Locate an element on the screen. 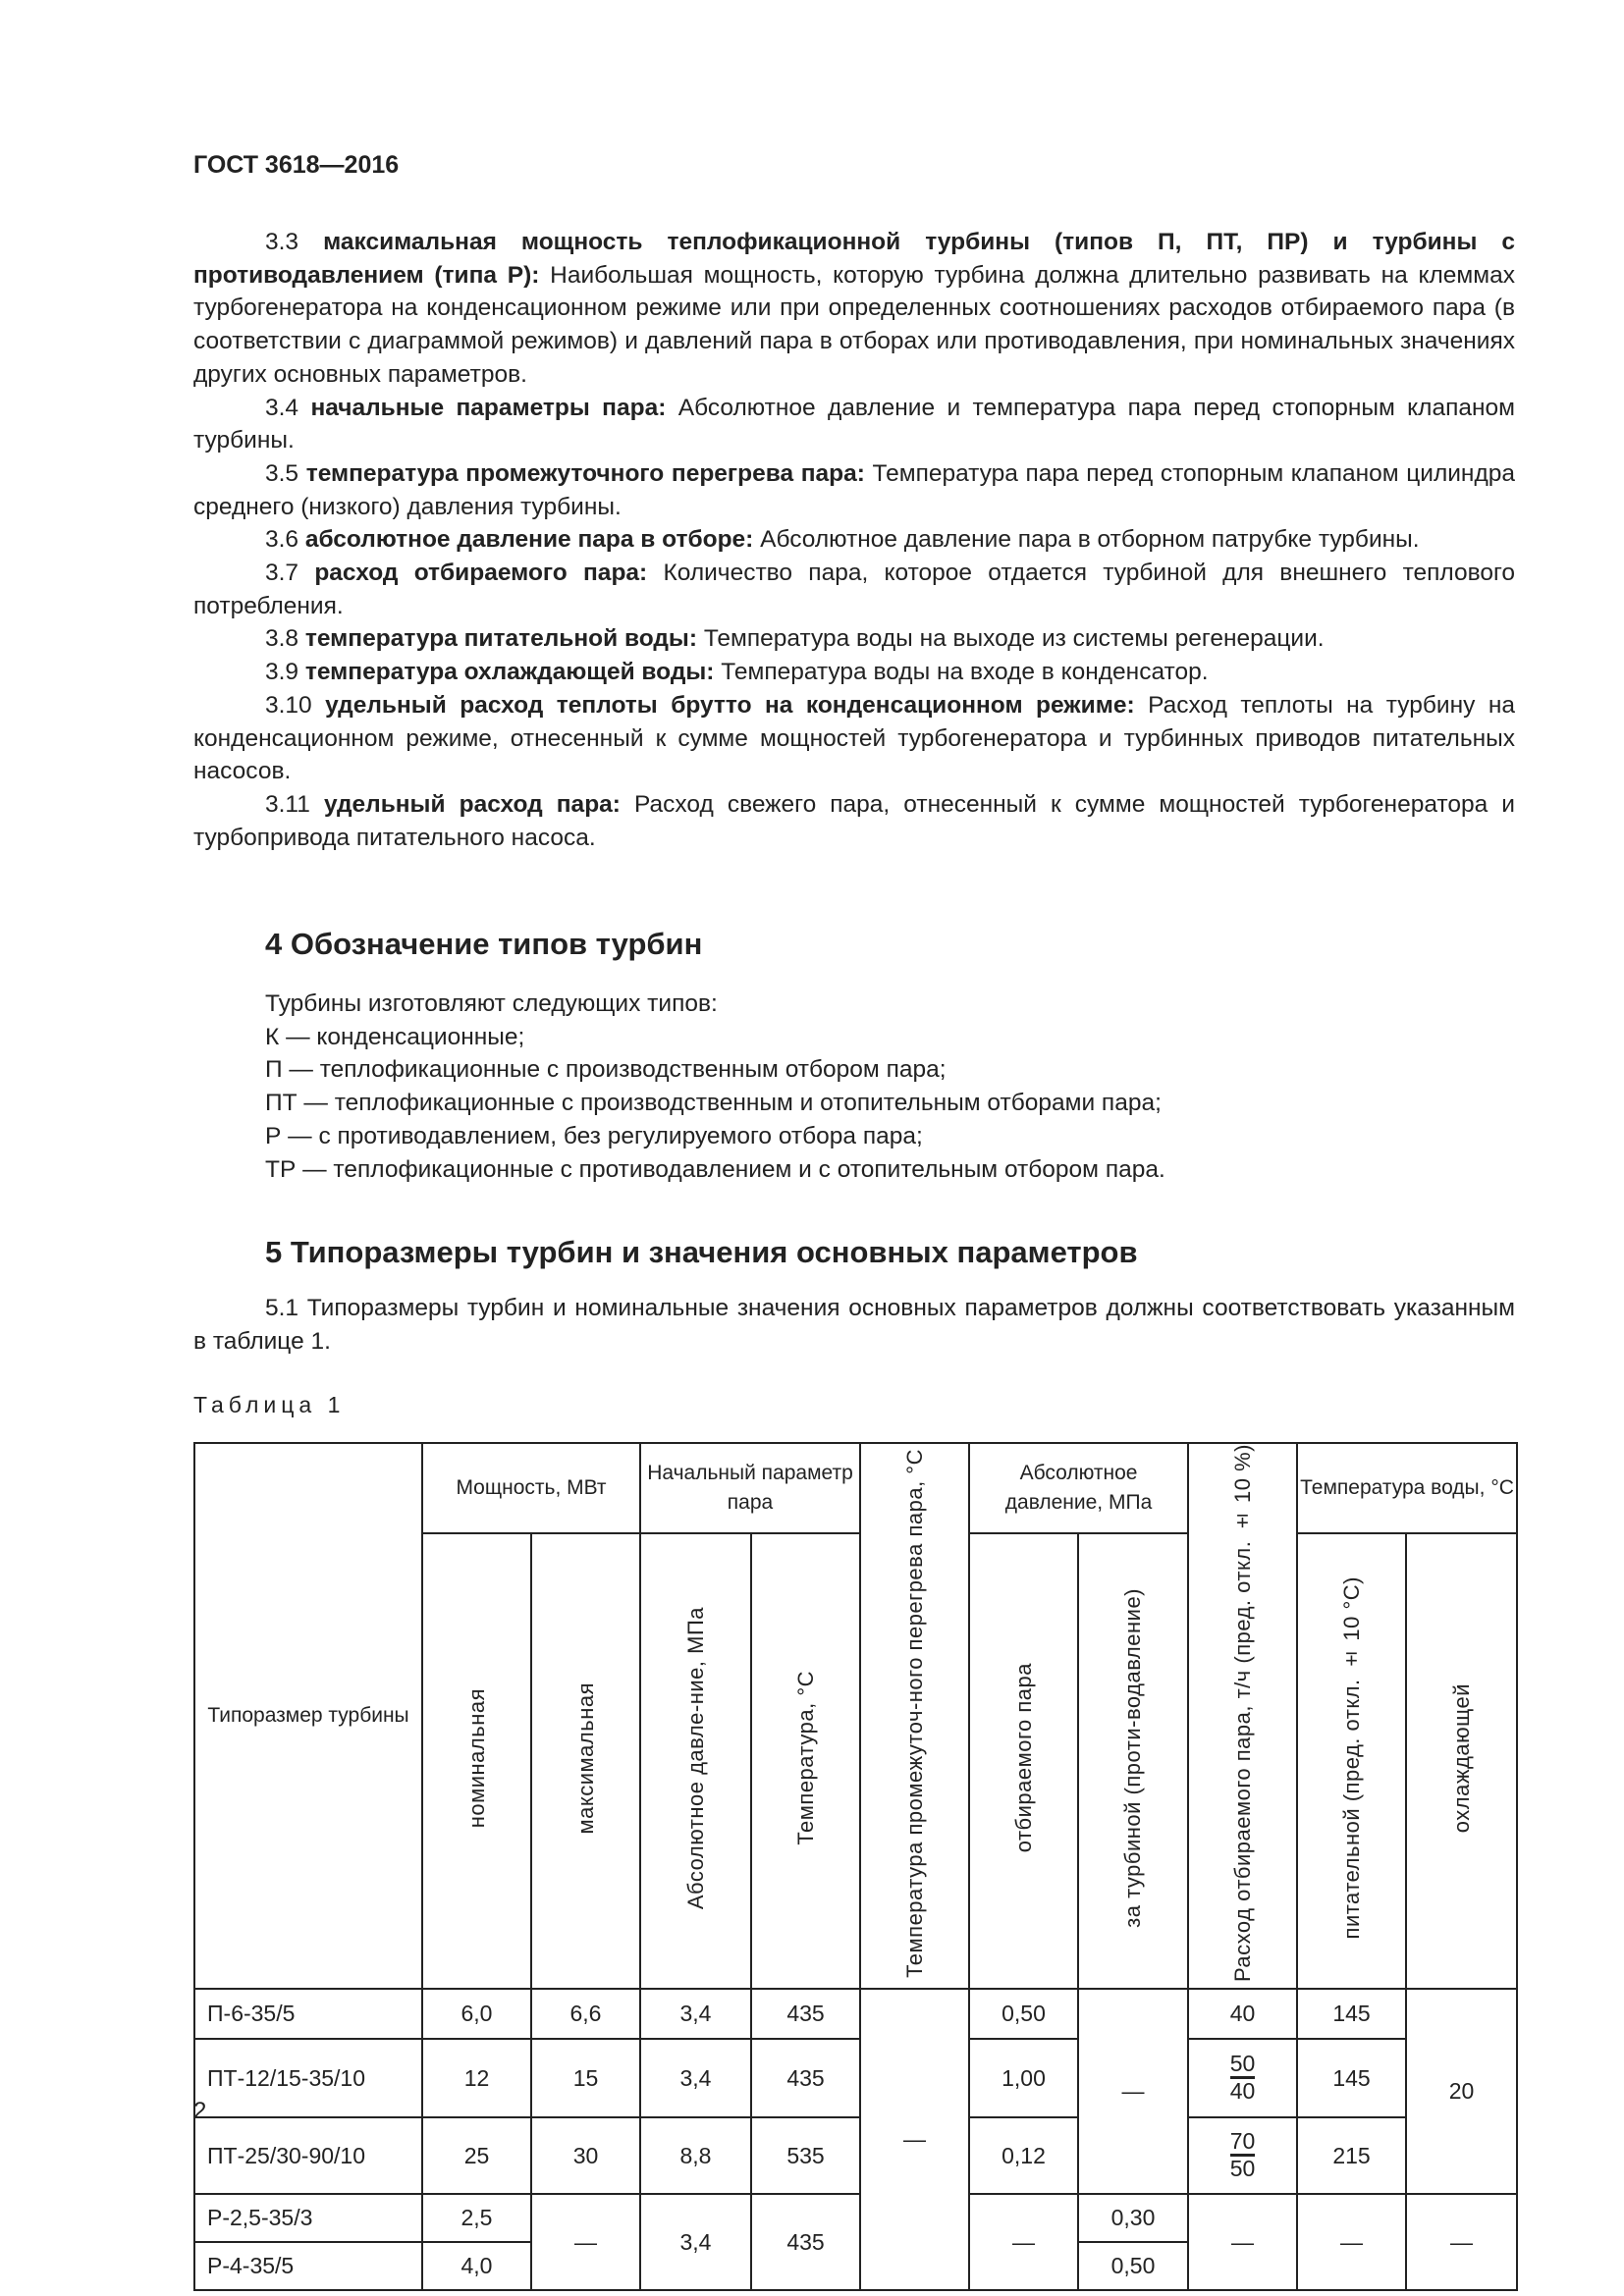 Image resolution: width=1624 pixels, height=2296 pixels. cell-type: ПТ-25/30-90/10 is located at coordinates (308, 2156).